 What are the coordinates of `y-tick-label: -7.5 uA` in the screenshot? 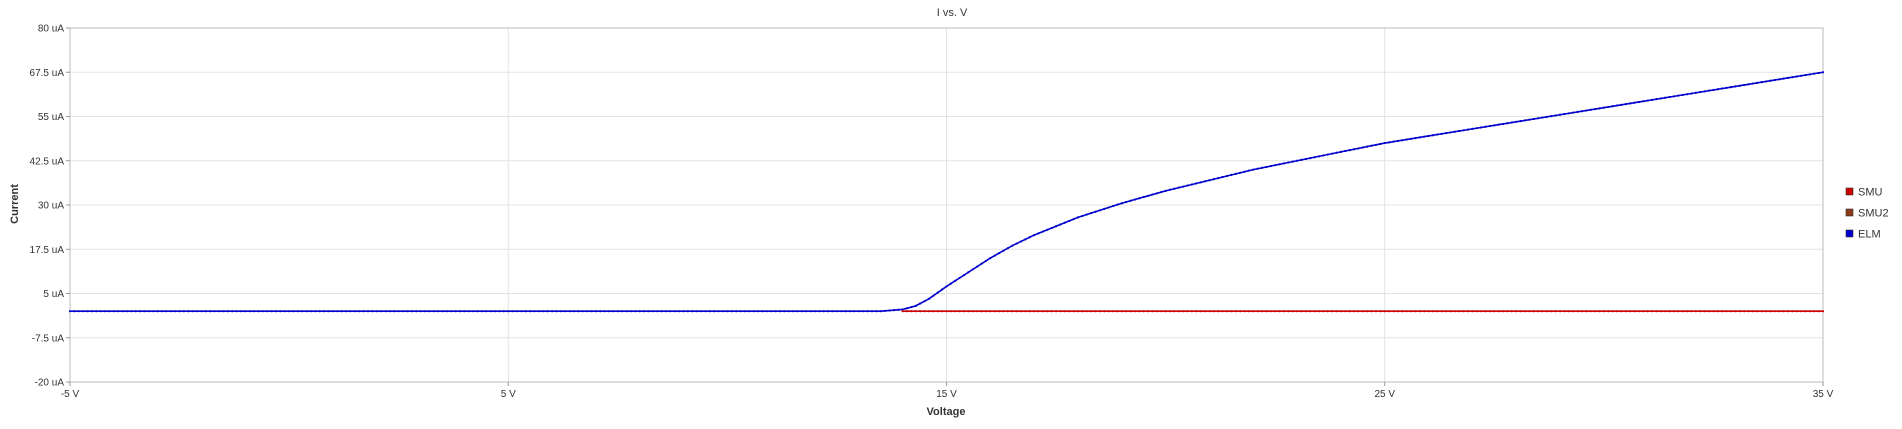 It's located at (48, 338).